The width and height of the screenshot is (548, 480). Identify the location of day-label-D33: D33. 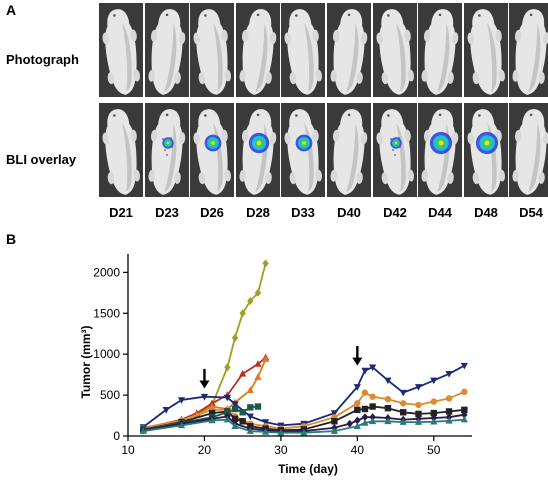
(303, 212).